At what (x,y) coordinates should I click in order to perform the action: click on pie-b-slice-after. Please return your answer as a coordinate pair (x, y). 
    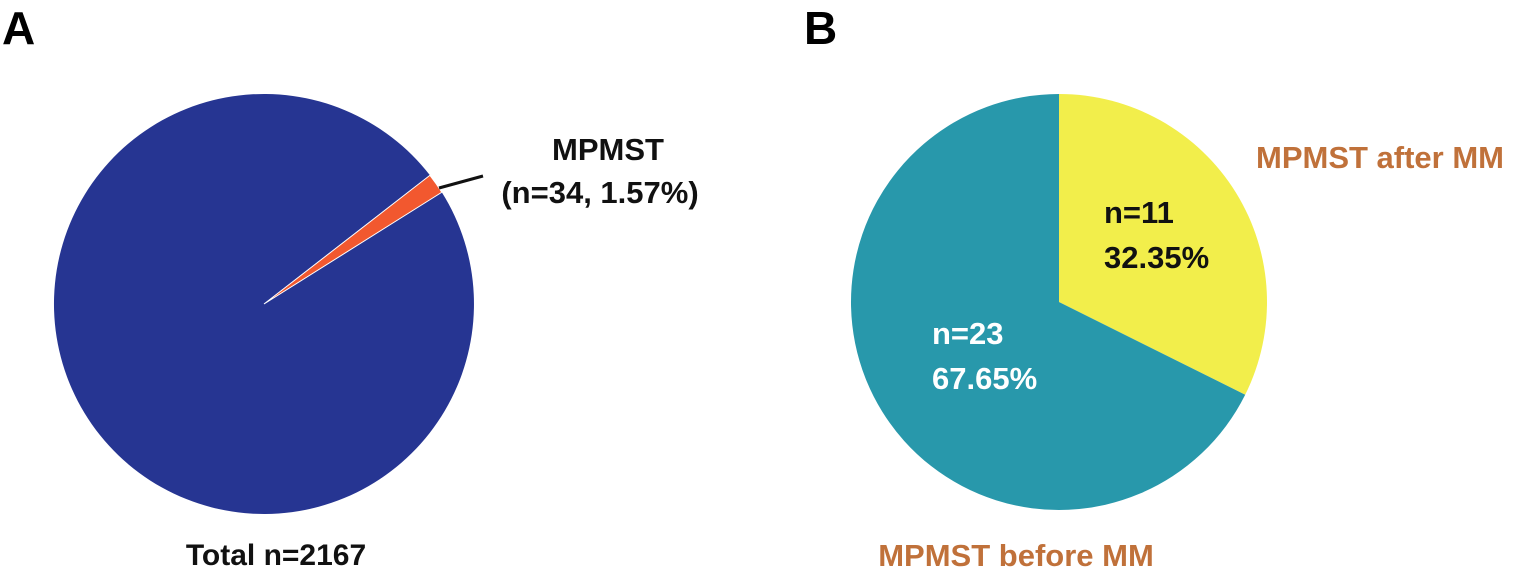
    Looking at the image, I should click on (1163, 244).